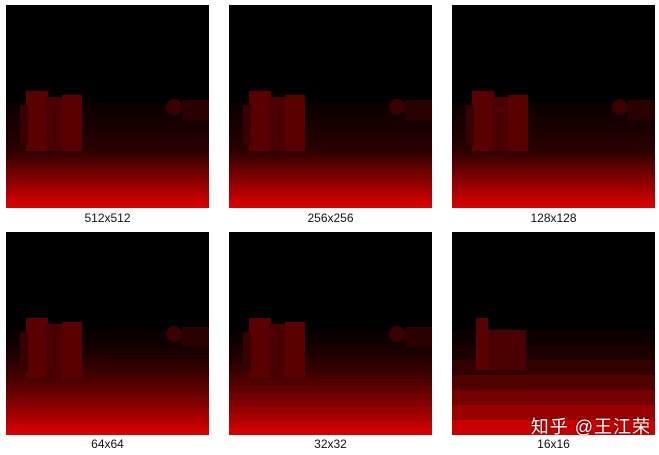  I want to click on label-512: 512x512, so click(107, 218).